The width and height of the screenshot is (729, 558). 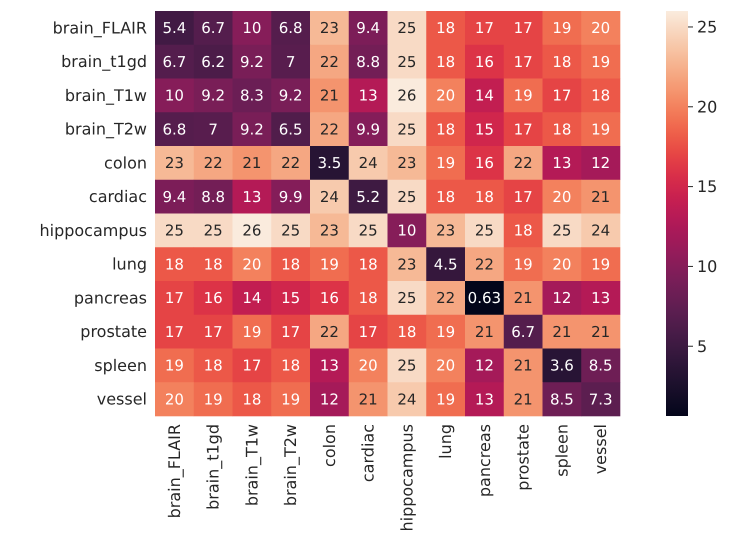 What do you see at coordinates (368, 129) in the screenshot?
I see `data-label: 9.9` at bounding box center [368, 129].